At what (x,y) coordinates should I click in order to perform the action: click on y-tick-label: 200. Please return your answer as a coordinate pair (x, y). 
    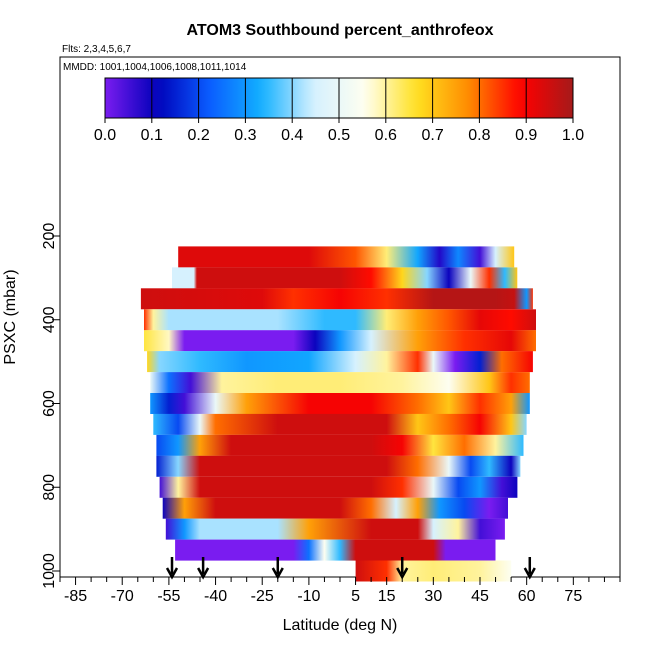
    Looking at the image, I should click on (49, 236).